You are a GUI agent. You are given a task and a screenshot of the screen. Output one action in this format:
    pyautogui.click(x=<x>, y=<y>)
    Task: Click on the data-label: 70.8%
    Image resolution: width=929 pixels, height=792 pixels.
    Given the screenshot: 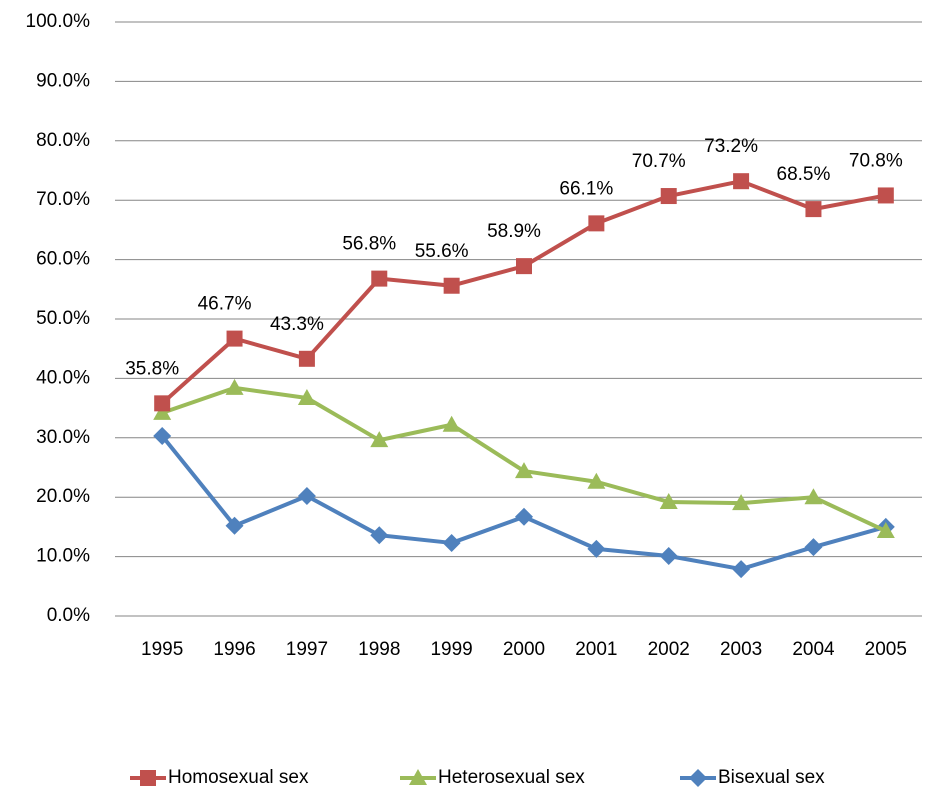 What is the action you would take?
    pyautogui.click(x=876, y=160)
    